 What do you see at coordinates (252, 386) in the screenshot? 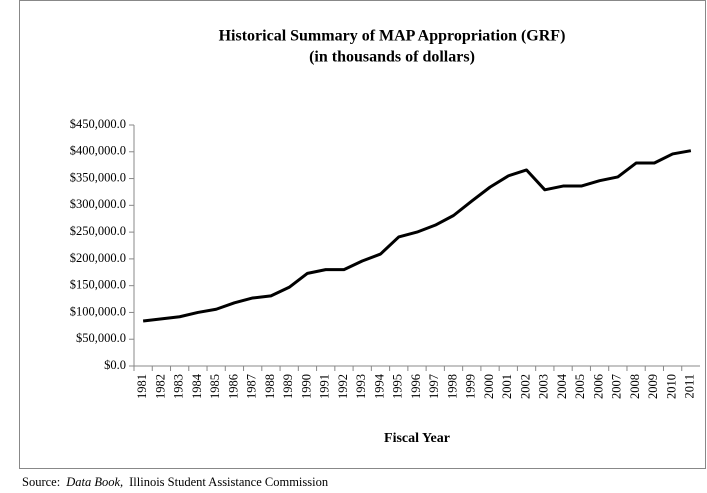
I see `x-tick-label: 1987` at bounding box center [252, 386].